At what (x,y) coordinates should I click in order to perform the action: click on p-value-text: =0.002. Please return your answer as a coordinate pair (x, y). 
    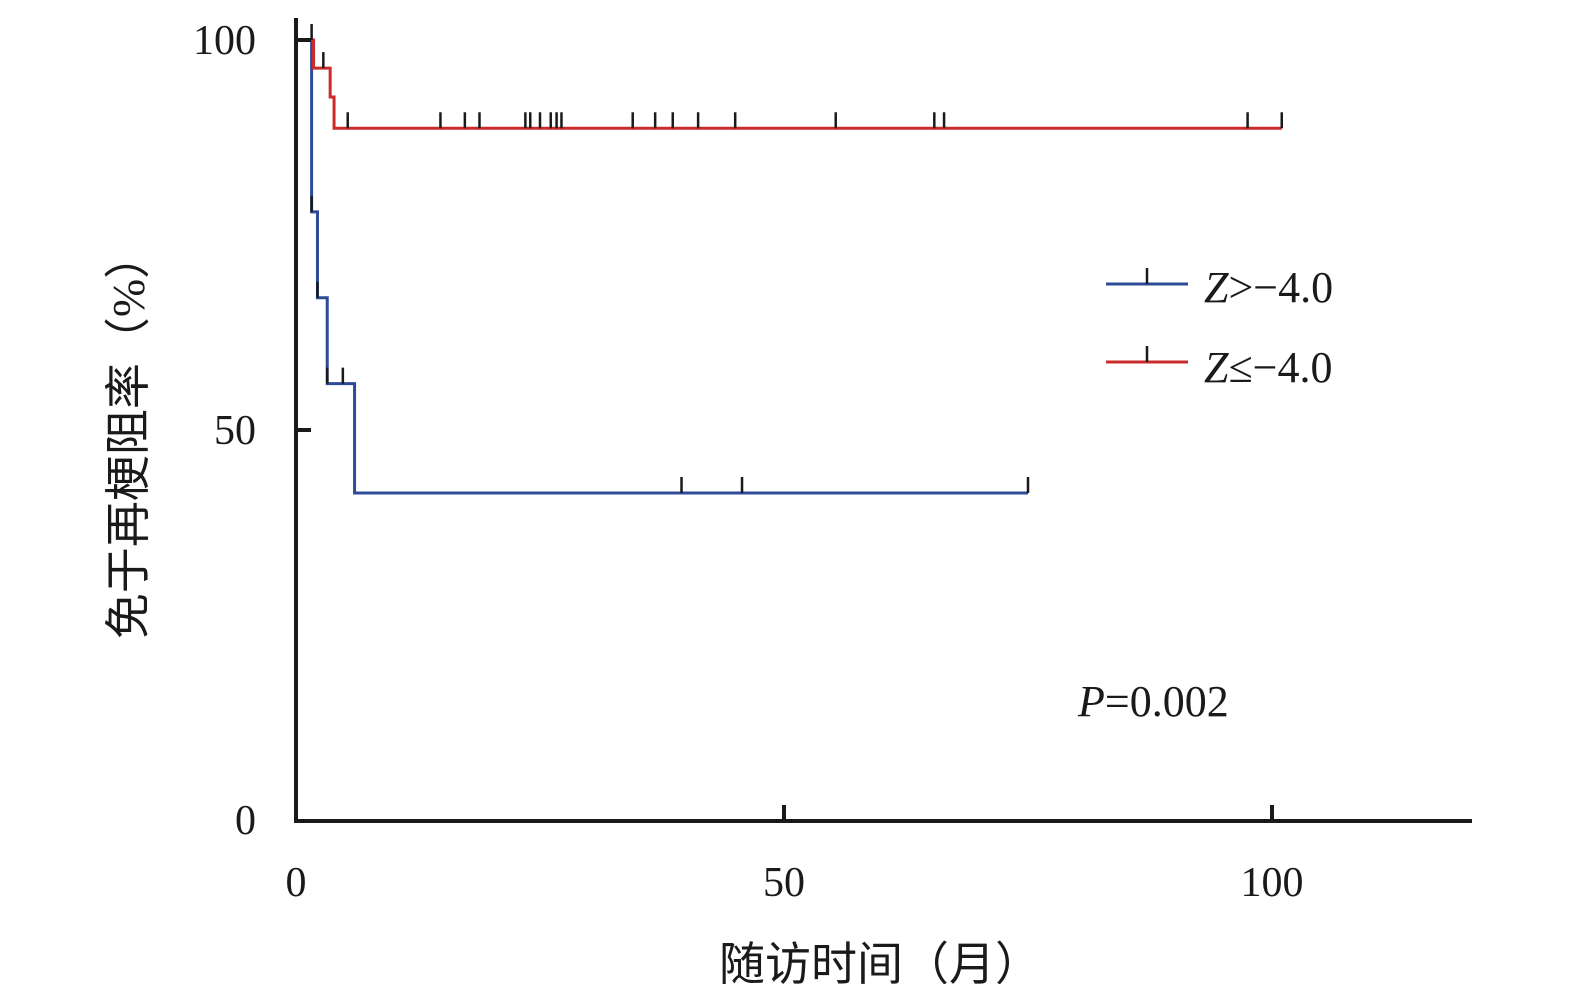
    Looking at the image, I should click on (1167, 701).